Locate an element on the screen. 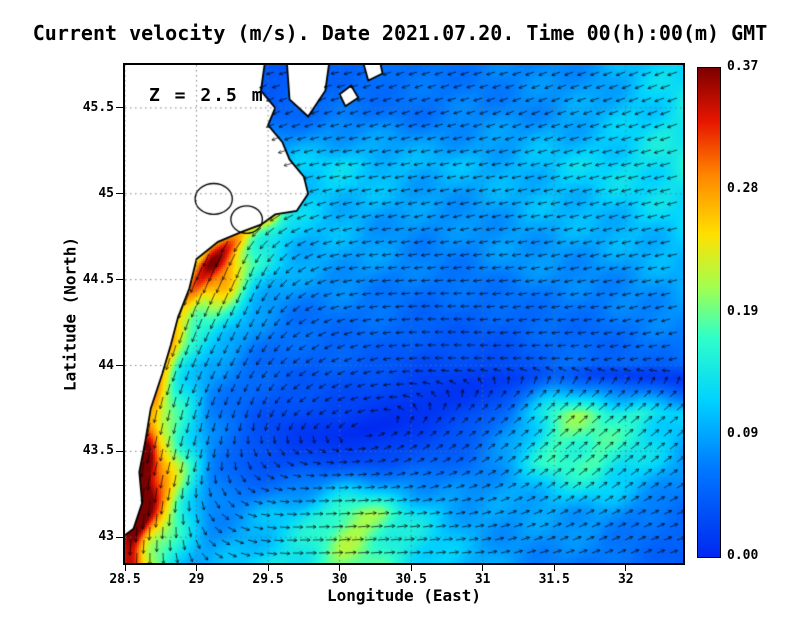  x-axis-label: Longitude (East) is located at coordinates (404, 595).